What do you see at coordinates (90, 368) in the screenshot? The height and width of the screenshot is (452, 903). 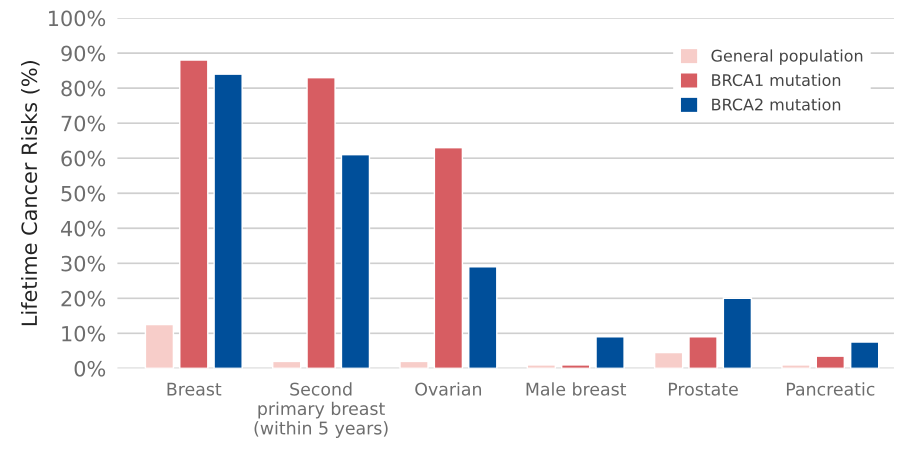 I see `y-tick-label: 0%` at bounding box center [90, 368].